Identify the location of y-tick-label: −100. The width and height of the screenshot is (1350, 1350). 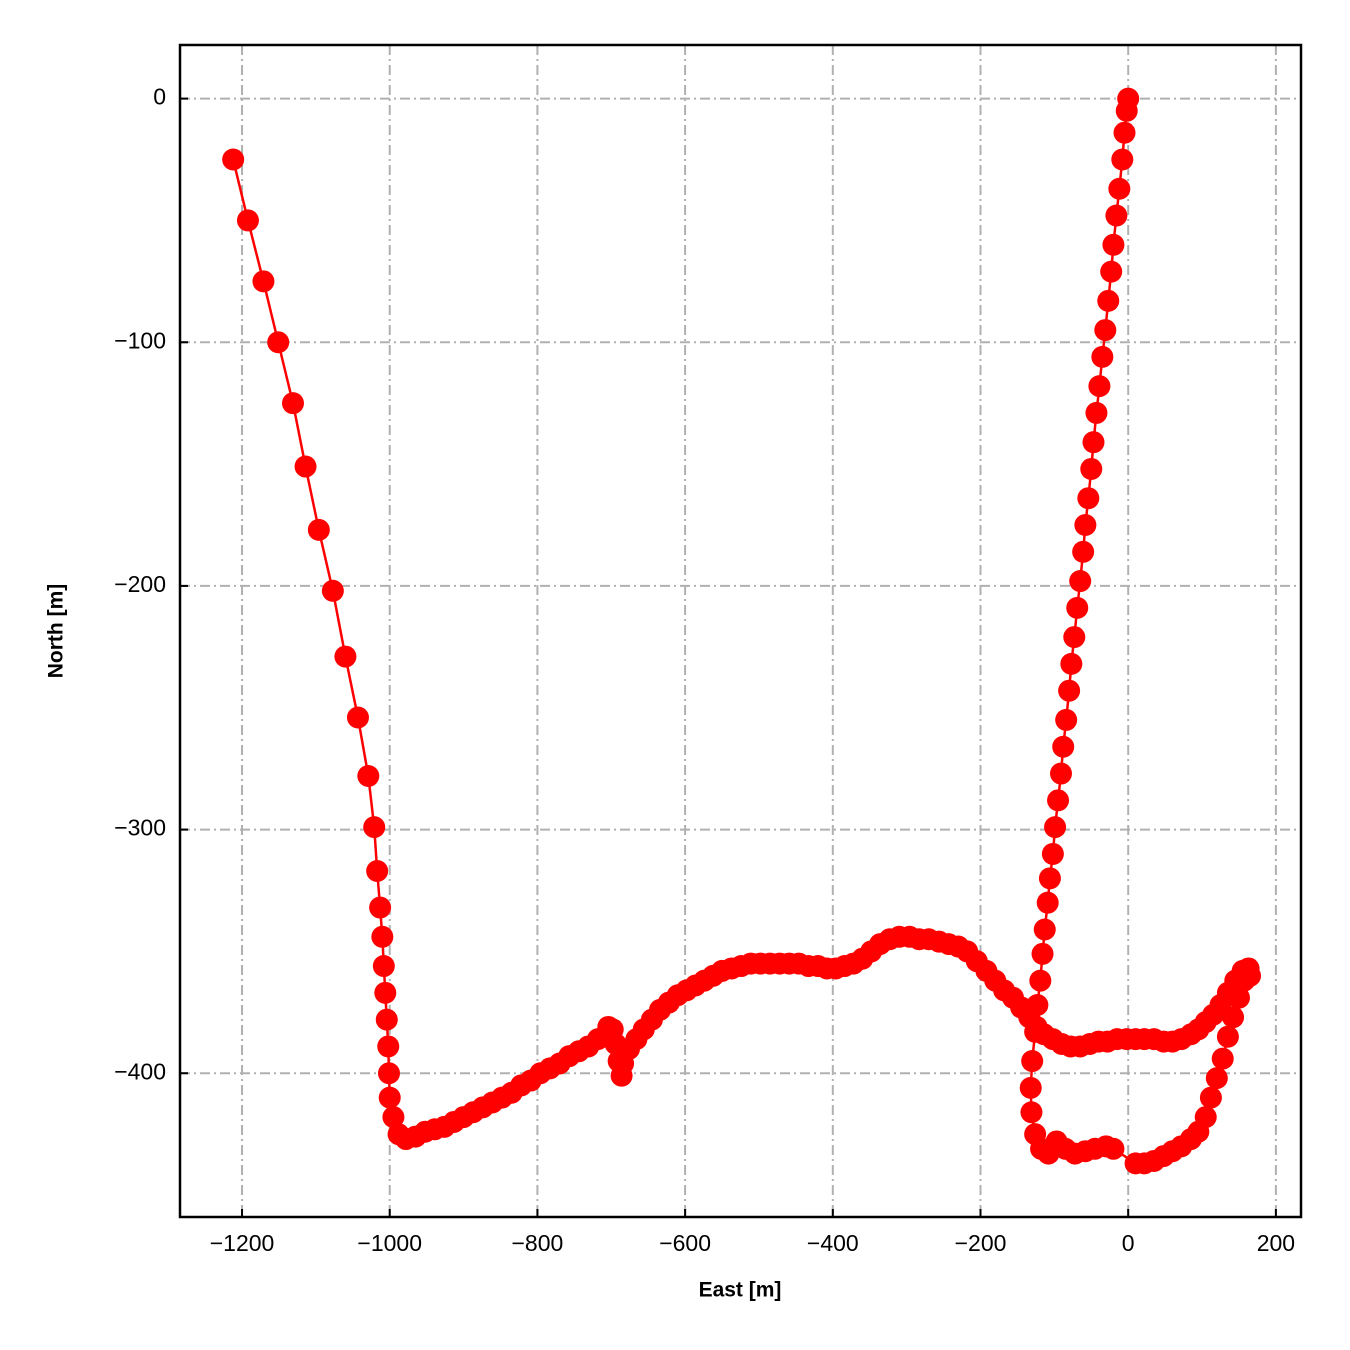
(140, 340).